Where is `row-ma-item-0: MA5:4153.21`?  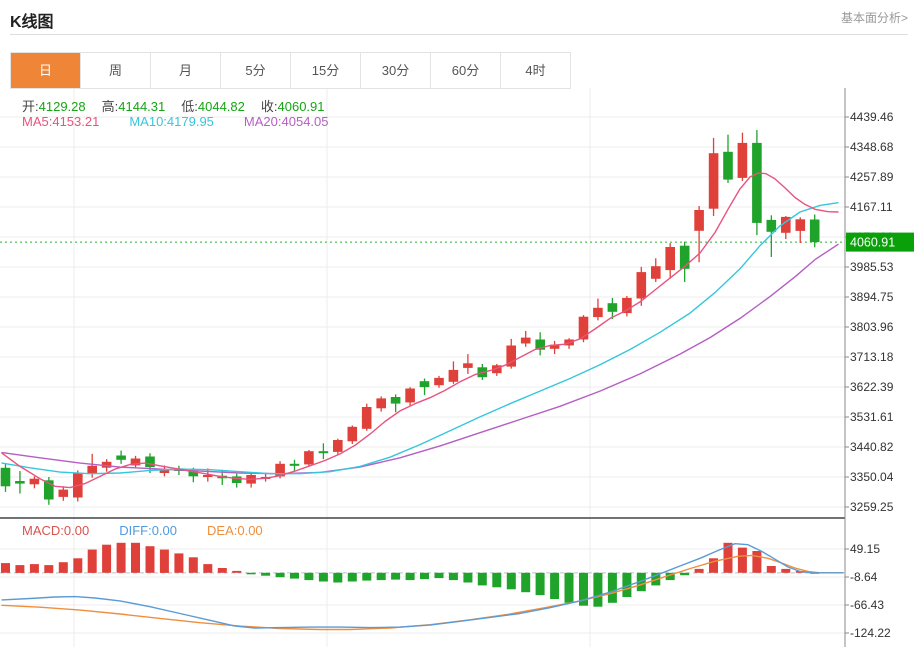 row-ma-item-0: MA5:4153.21 is located at coordinates (61, 121).